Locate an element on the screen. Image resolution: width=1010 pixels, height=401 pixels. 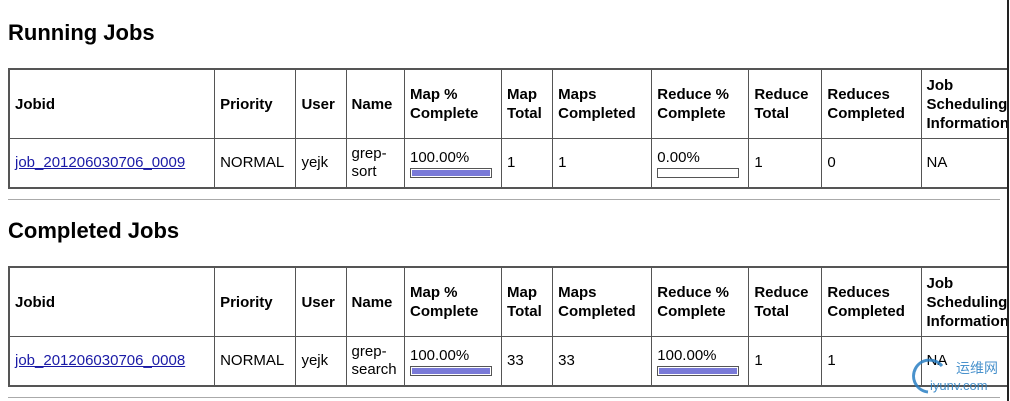
cell: NA is located at coordinates (964, 163).